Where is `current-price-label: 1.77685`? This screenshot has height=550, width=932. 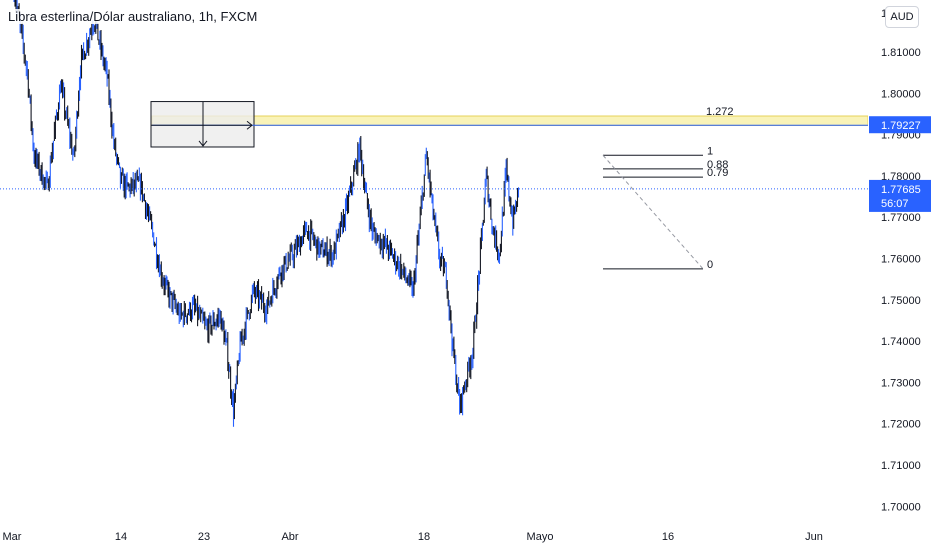 current-price-label: 1.77685 is located at coordinates (901, 190).